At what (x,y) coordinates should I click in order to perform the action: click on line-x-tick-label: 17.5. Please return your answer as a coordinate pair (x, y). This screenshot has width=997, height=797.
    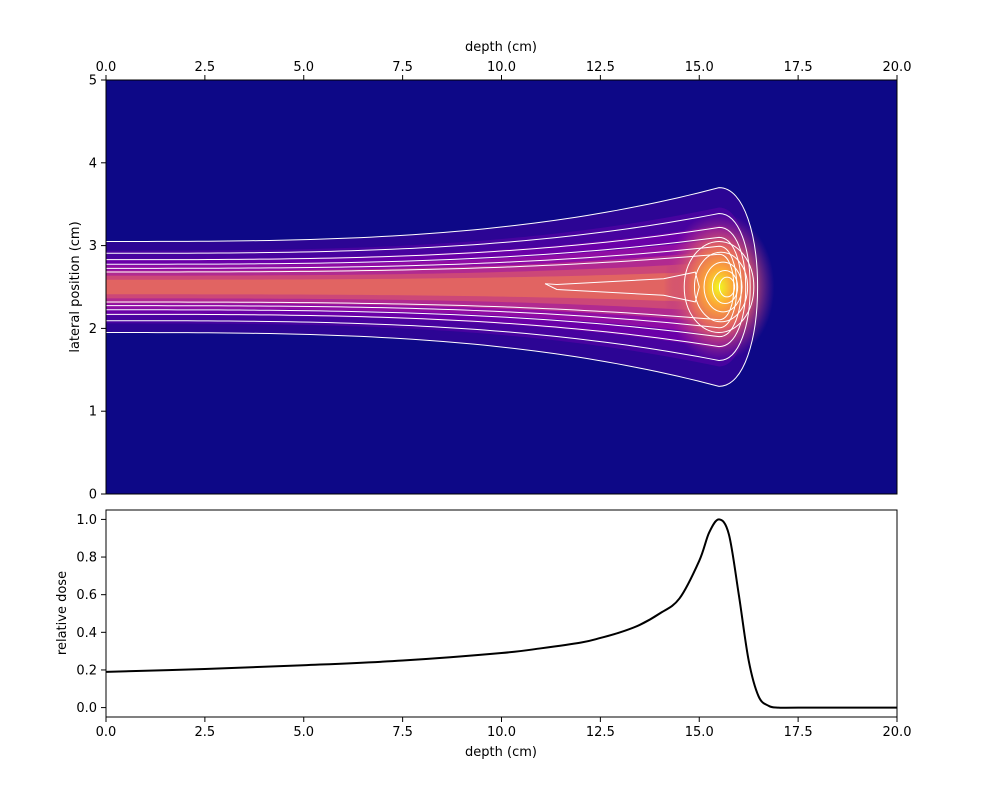
    Looking at the image, I should click on (798, 732).